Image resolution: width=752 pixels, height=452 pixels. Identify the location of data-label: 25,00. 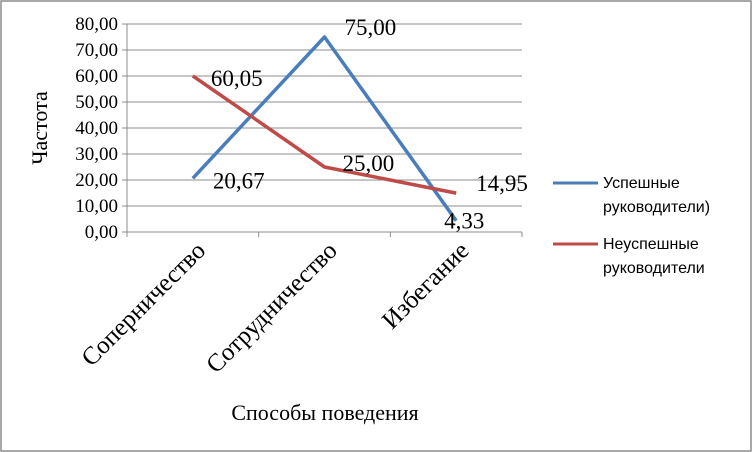
(369, 163).